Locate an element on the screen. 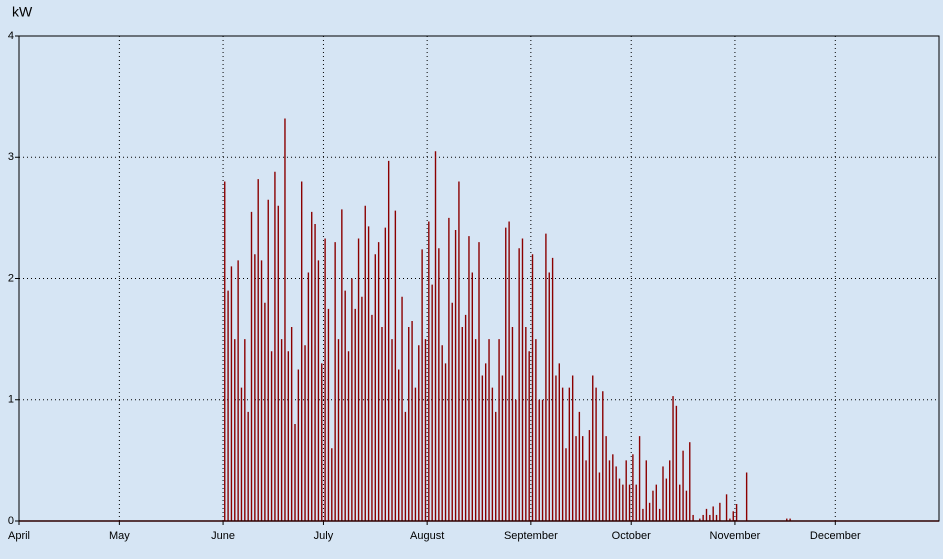 Image resolution: width=943 pixels, height=559 pixels. x-tick-label: November is located at coordinates (735, 536).